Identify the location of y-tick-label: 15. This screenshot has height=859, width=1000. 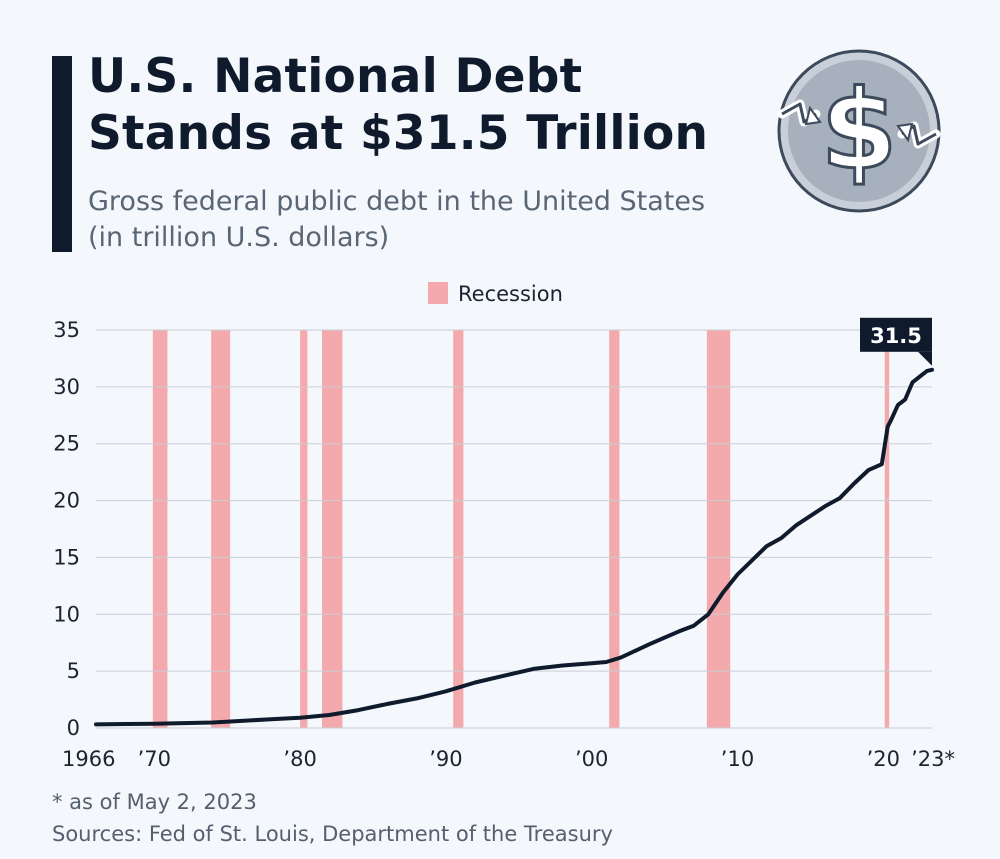
(66, 557).